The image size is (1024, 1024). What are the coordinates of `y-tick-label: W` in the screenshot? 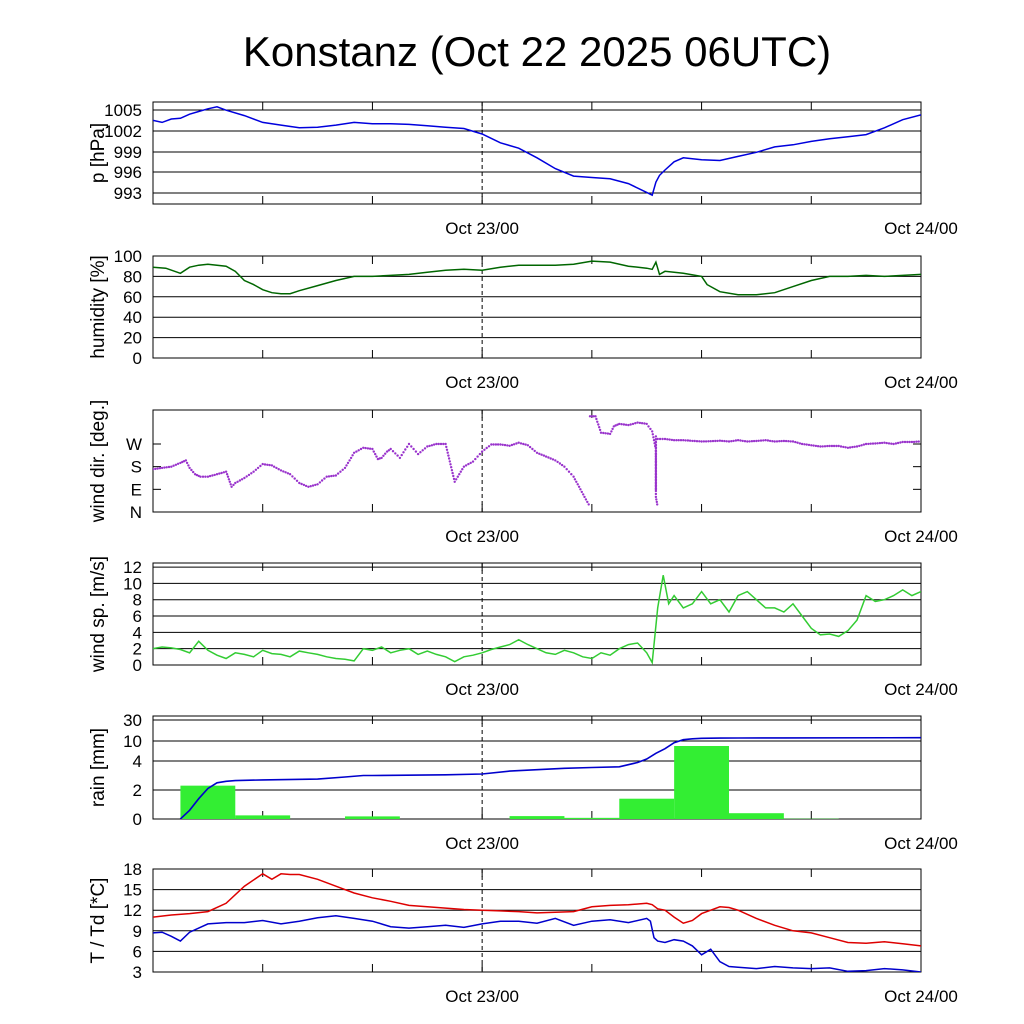 It's located at (134, 444).